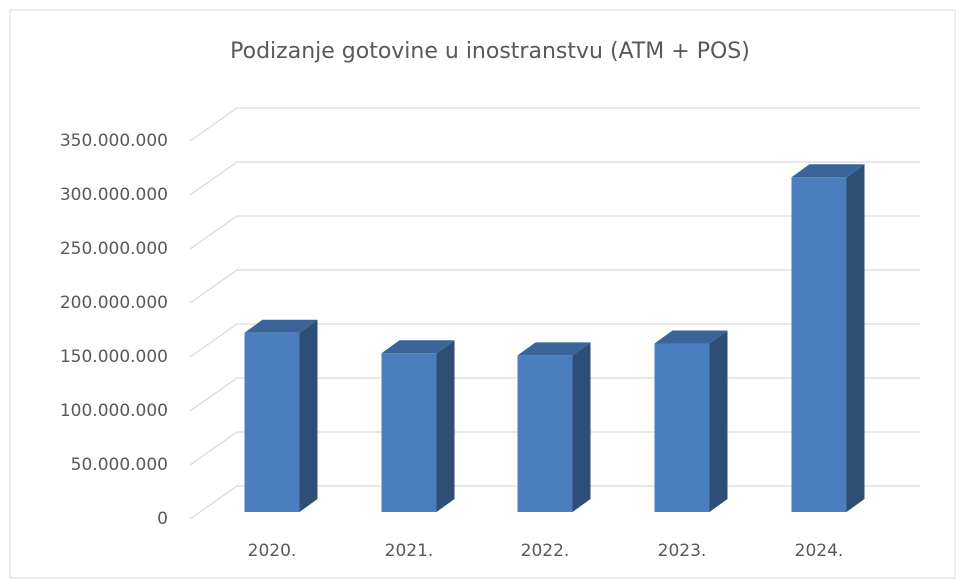 The width and height of the screenshot is (959, 580). I want to click on x-tick-label: 2020., so click(272, 551).